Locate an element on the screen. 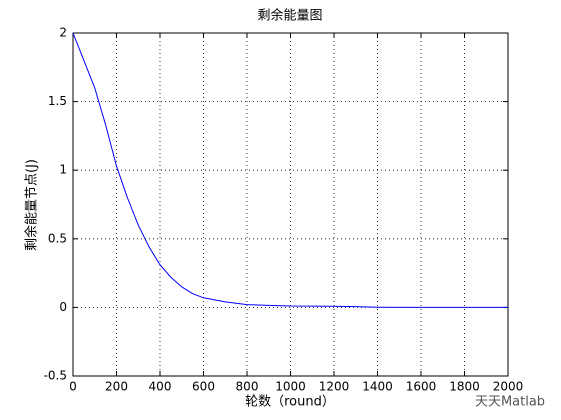  x-tick-label: 1800 is located at coordinates (464, 387).